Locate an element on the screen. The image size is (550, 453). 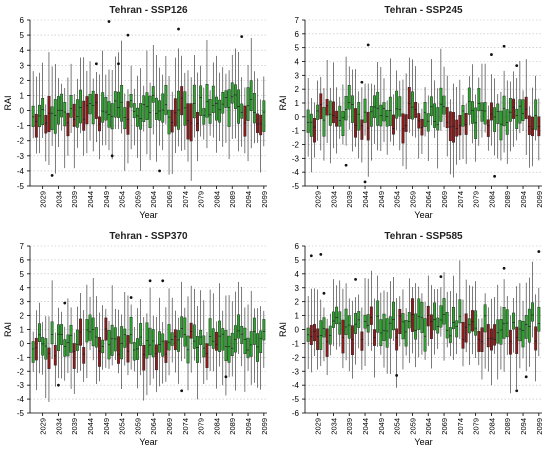
box-2070 is located at coordinates (447, 319).